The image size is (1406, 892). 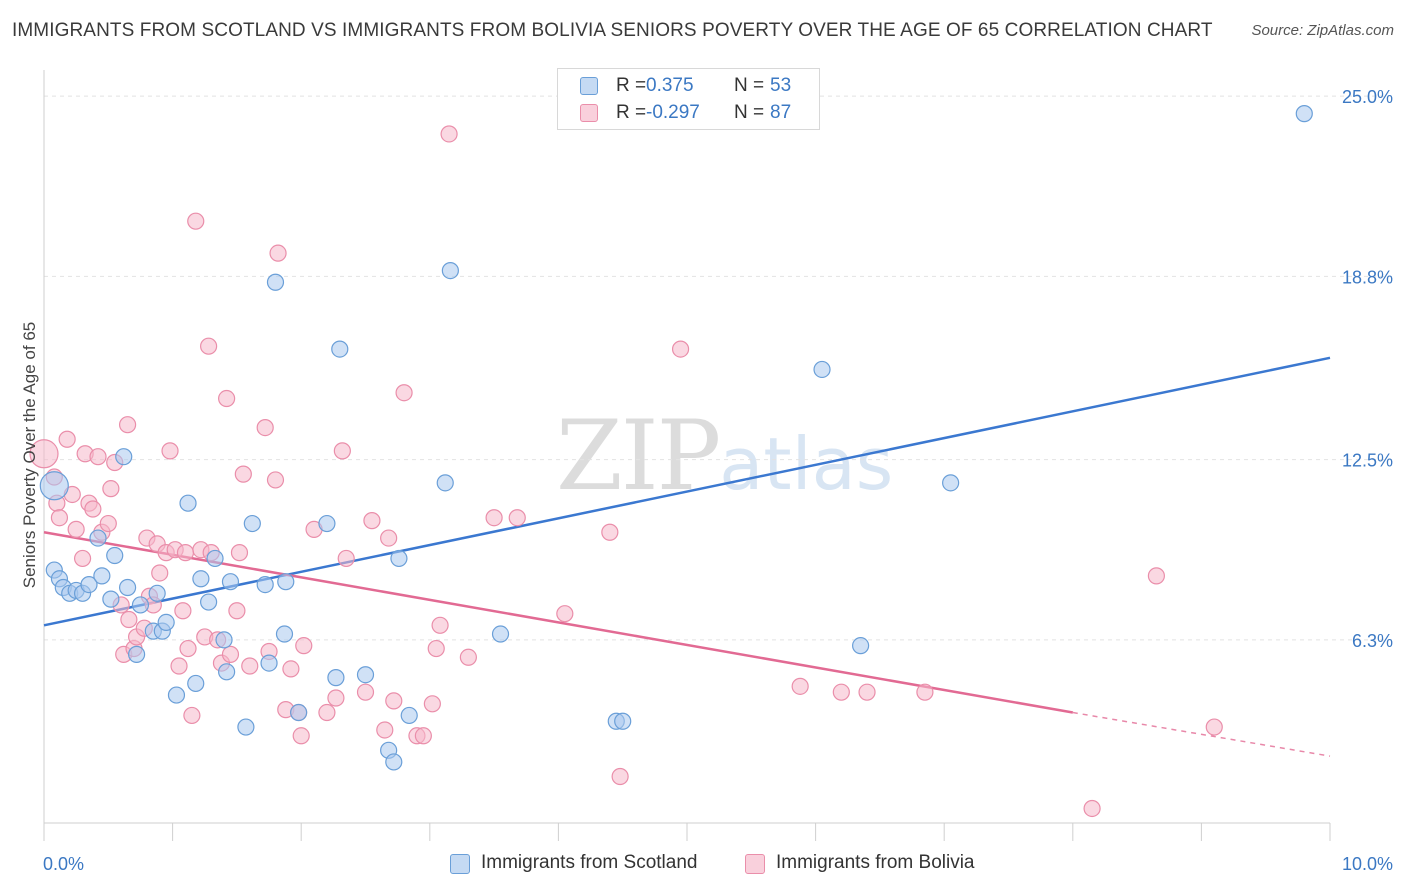 I want to click on bottom-legend-swatch-bolivia, so click(x=755, y=864).